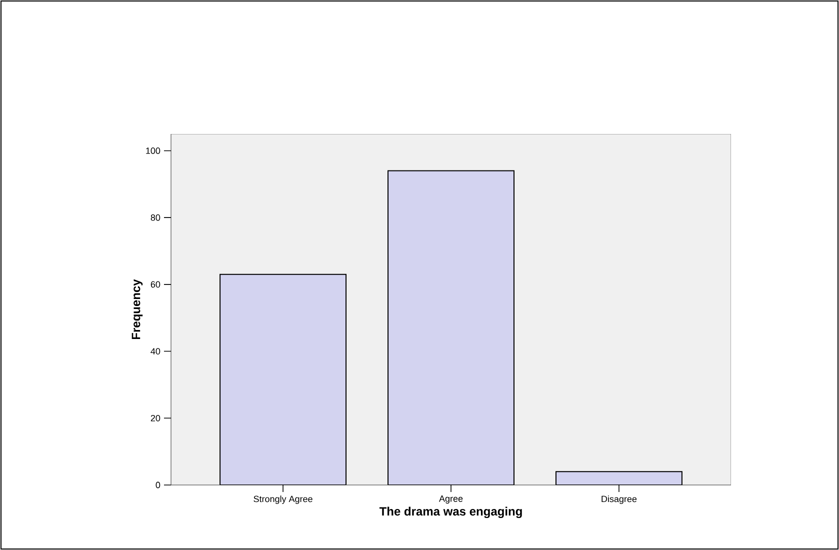  What do you see at coordinates (155, 418) in the screenshot?
I see `y-tick-label: 20` at bounding box center [155, 418].